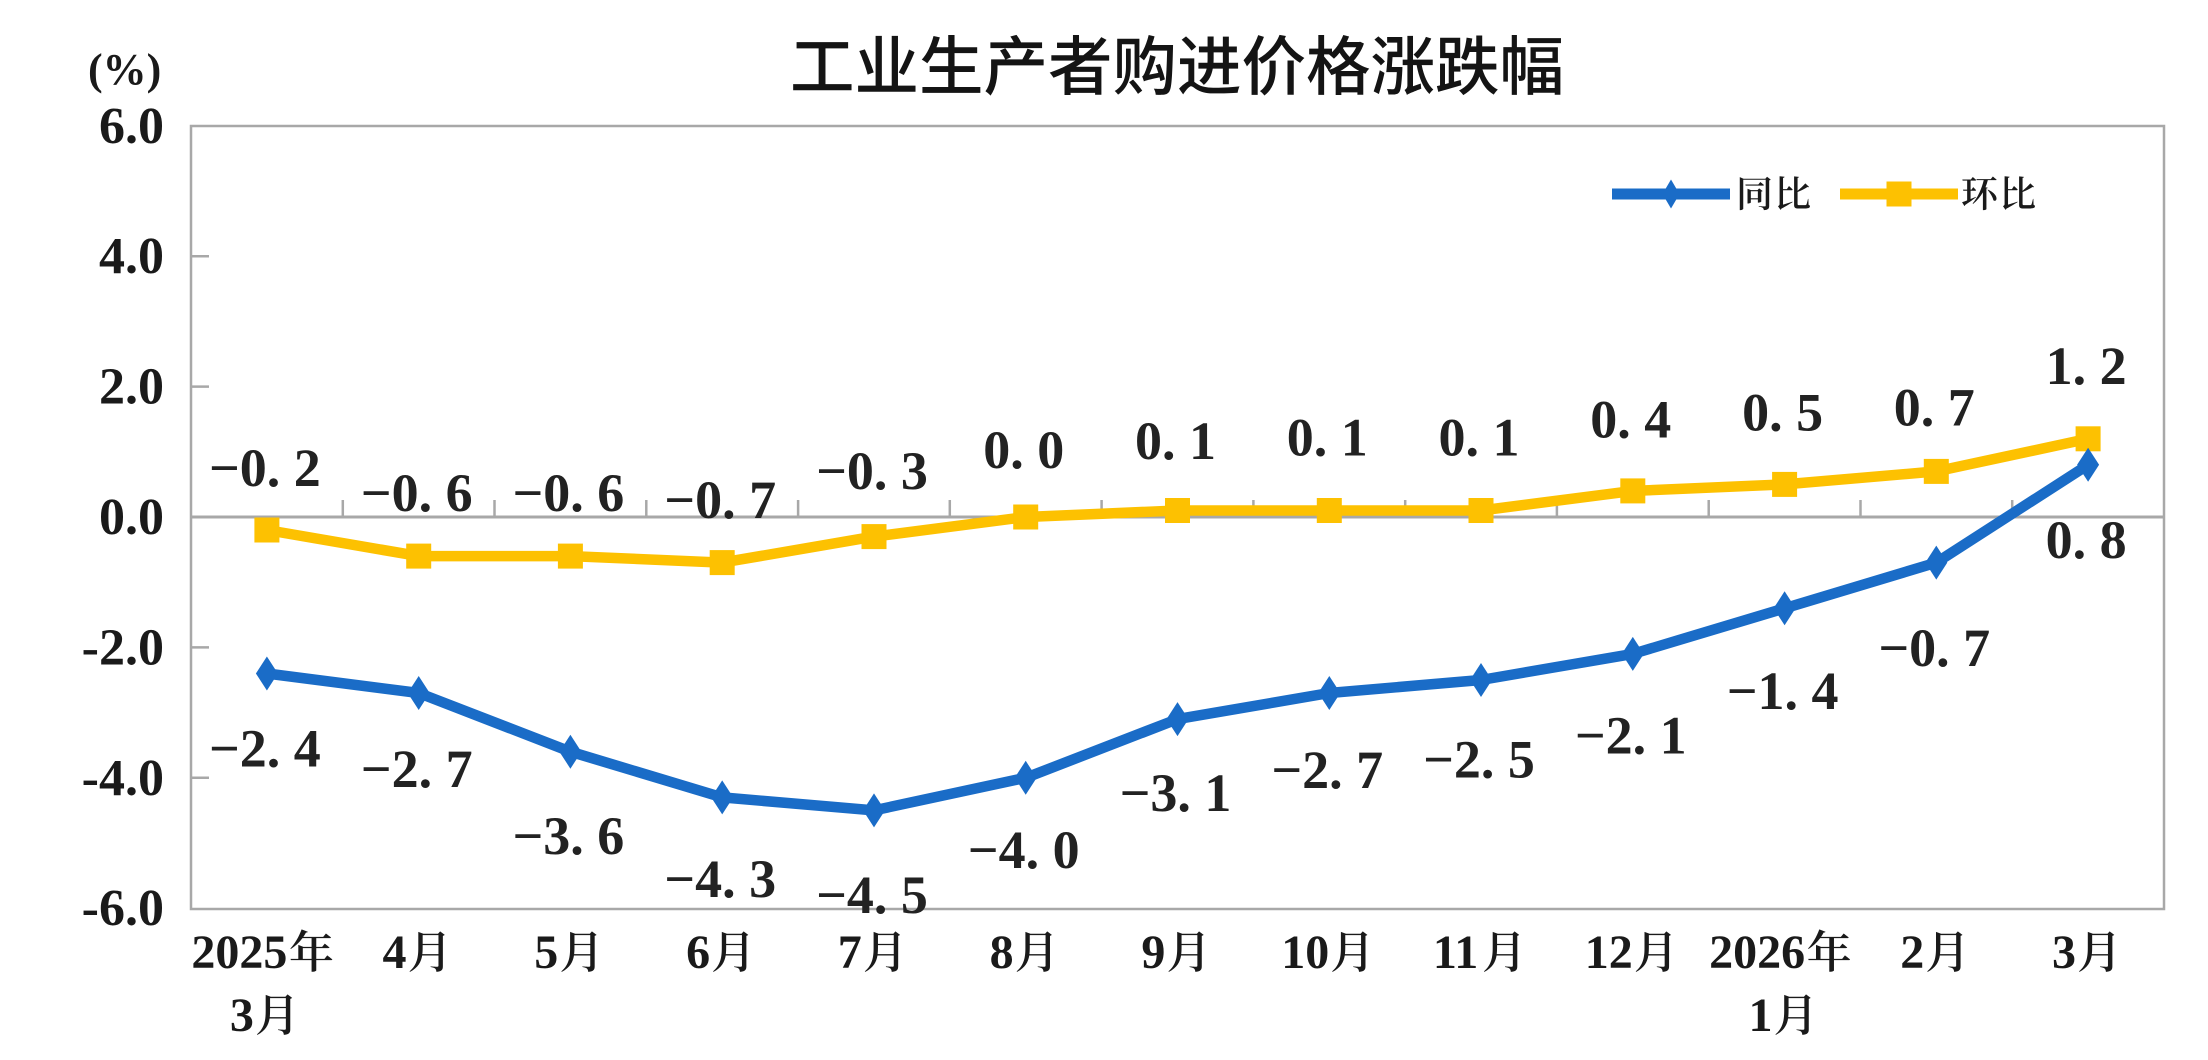  I want to click on svg-text: 7, so click(850, 952).